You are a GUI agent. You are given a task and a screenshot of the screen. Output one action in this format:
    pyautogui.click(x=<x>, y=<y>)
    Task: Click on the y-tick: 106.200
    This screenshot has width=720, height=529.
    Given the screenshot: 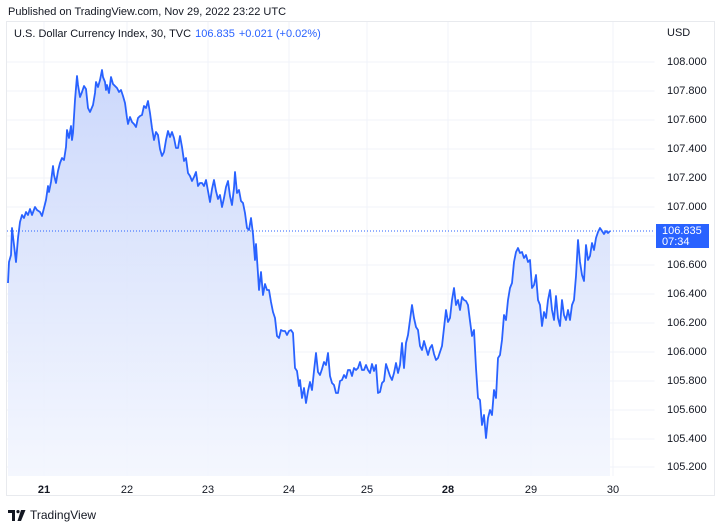 What is the action you would take?
    pyautogui.click(x=687, y=323)
    